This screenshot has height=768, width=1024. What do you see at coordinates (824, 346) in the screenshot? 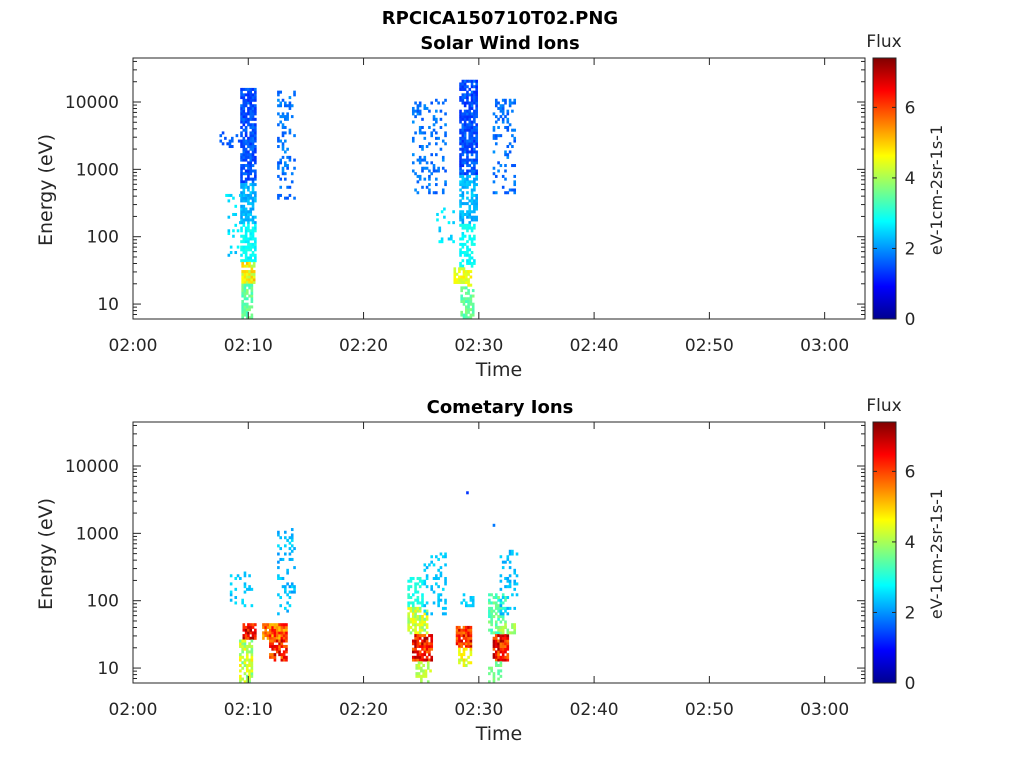
I see `x-tick-label: 03:00` at bounding box center [824, 346].